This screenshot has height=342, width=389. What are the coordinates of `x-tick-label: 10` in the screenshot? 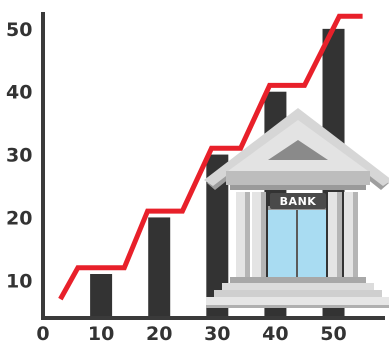 It's located at (101, 332).